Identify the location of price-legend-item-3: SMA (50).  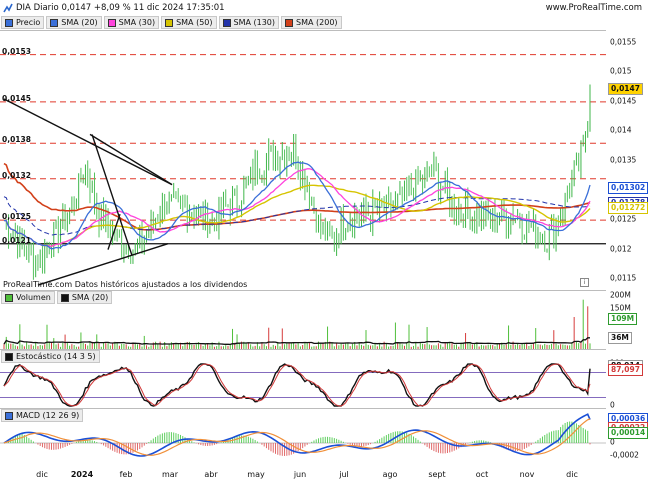
(189, 22).